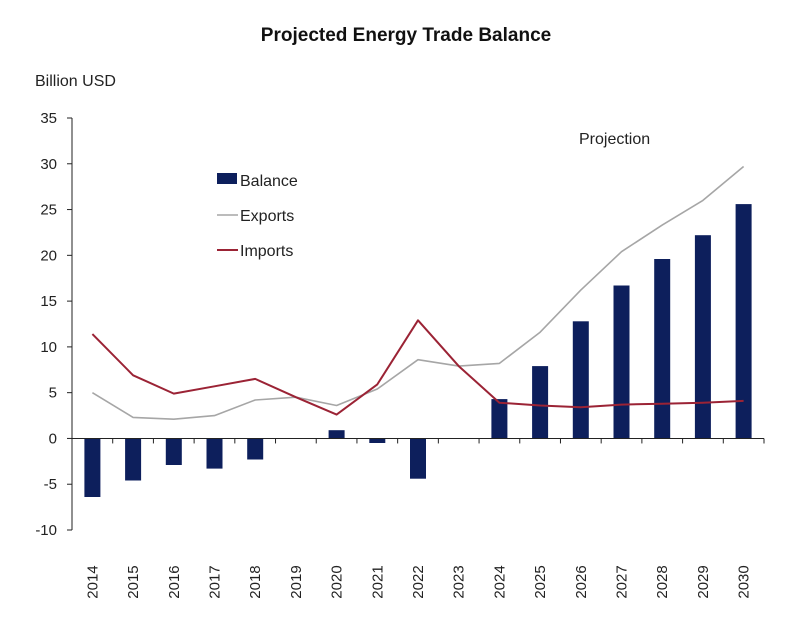 The image size is (800, 619). Describe the element at coordinates (133, 581) in the screenshot. I see `x-tick-label-2015: 2015` at that location.